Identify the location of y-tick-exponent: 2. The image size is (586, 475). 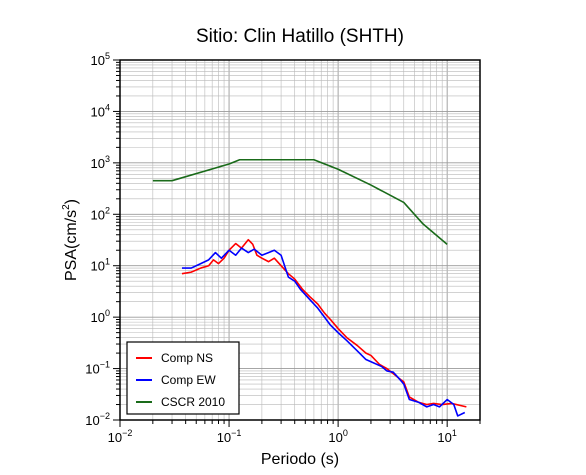
(107, 210).